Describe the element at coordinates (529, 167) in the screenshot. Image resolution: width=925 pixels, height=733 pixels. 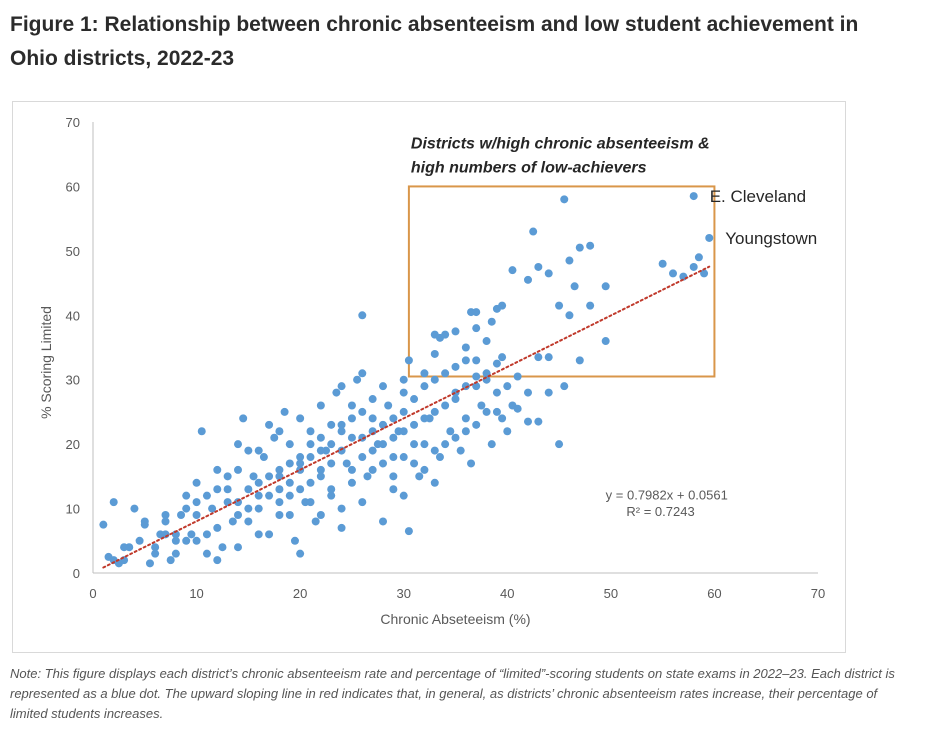
I see `highlight-label-line2: high numbers of low-achievers` at that location.